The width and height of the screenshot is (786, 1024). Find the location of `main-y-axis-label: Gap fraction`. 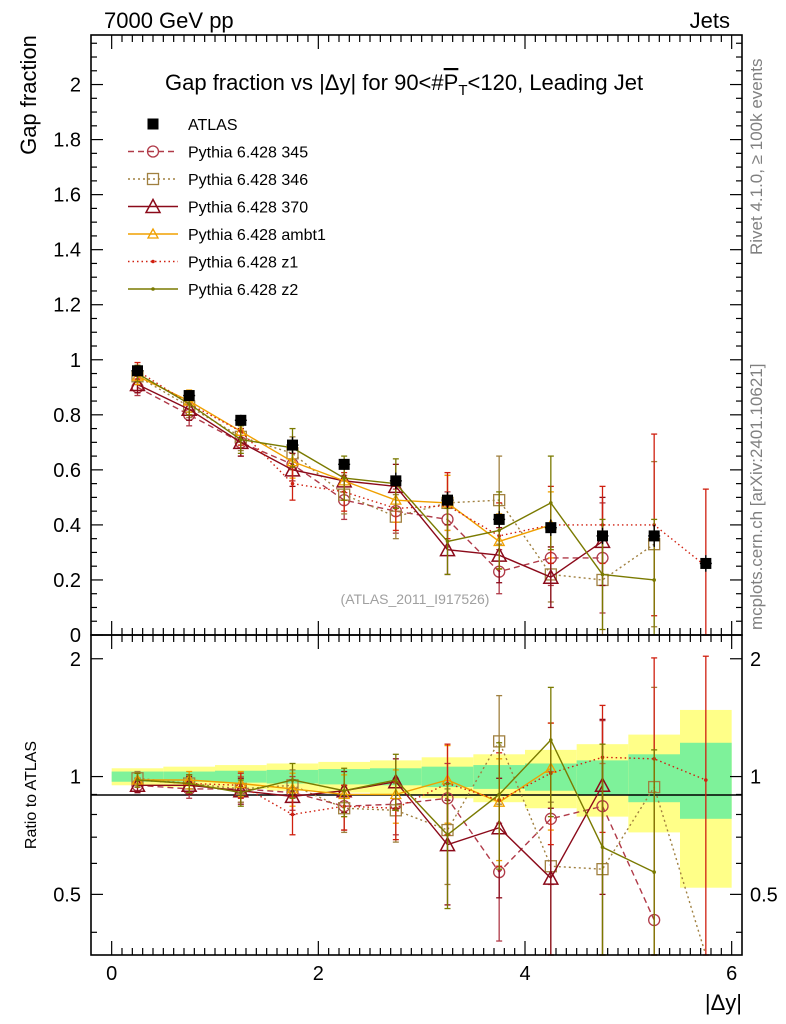

main-y-axis-label: Gap fraction is located at coordinates (28, 95).